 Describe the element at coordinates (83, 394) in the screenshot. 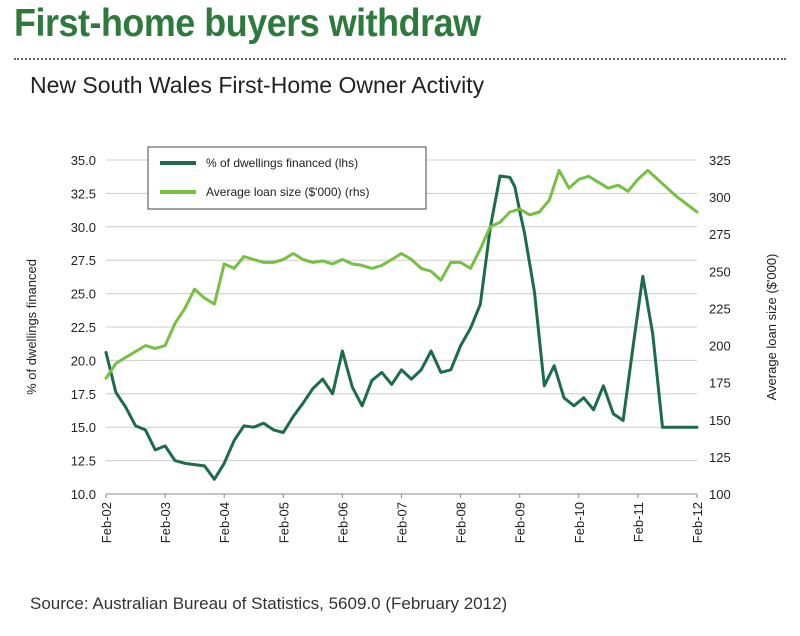

I see `y-left-tick-label: 17.5` at that location.